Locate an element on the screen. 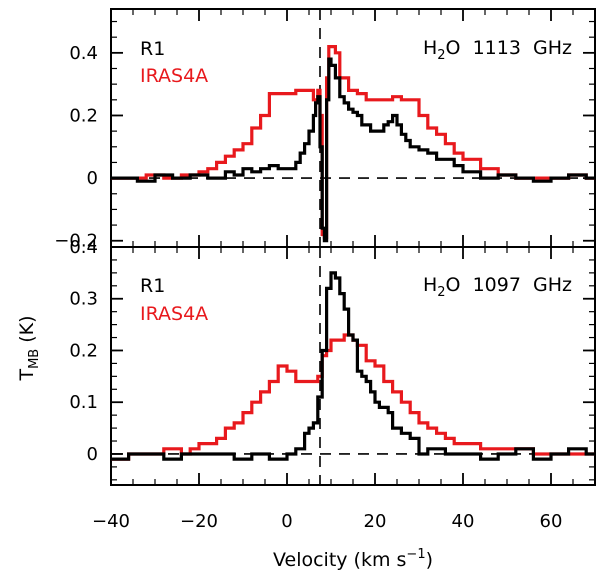  top-legend-r1: R1 is located at coordinates (152, 49).